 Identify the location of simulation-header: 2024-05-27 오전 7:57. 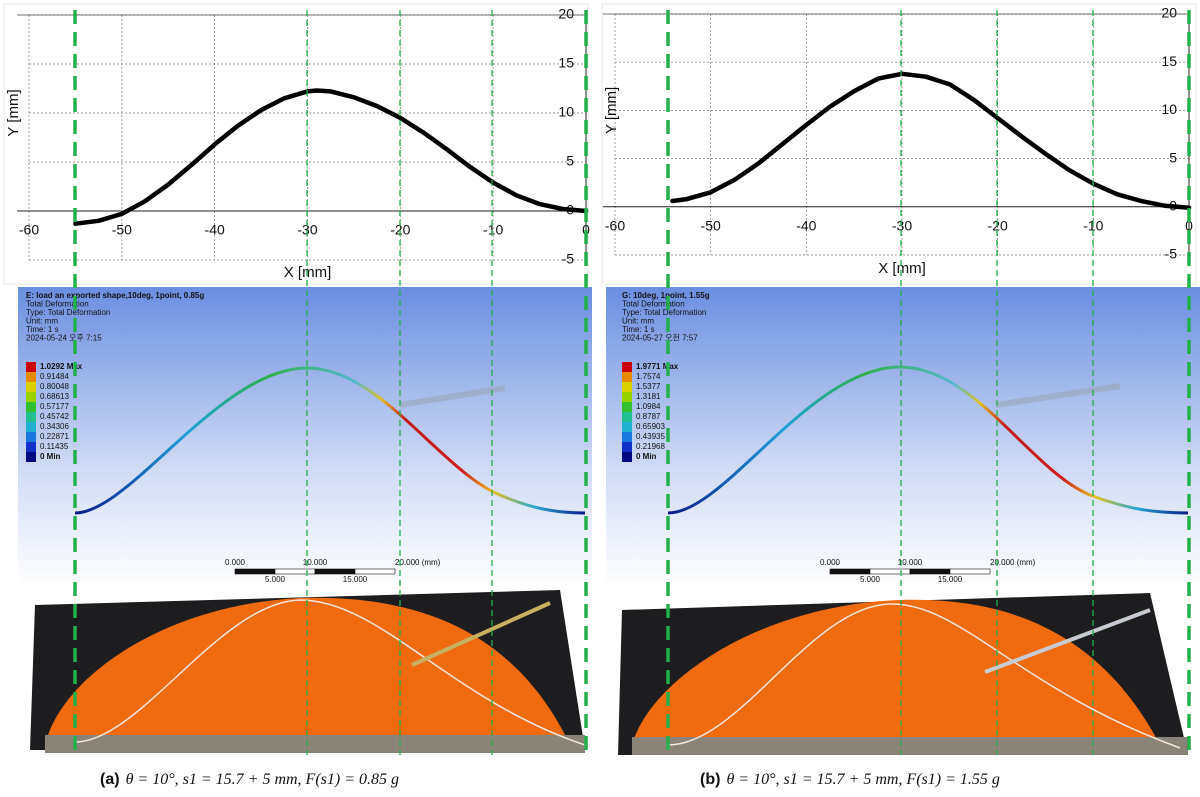
(660, 338).